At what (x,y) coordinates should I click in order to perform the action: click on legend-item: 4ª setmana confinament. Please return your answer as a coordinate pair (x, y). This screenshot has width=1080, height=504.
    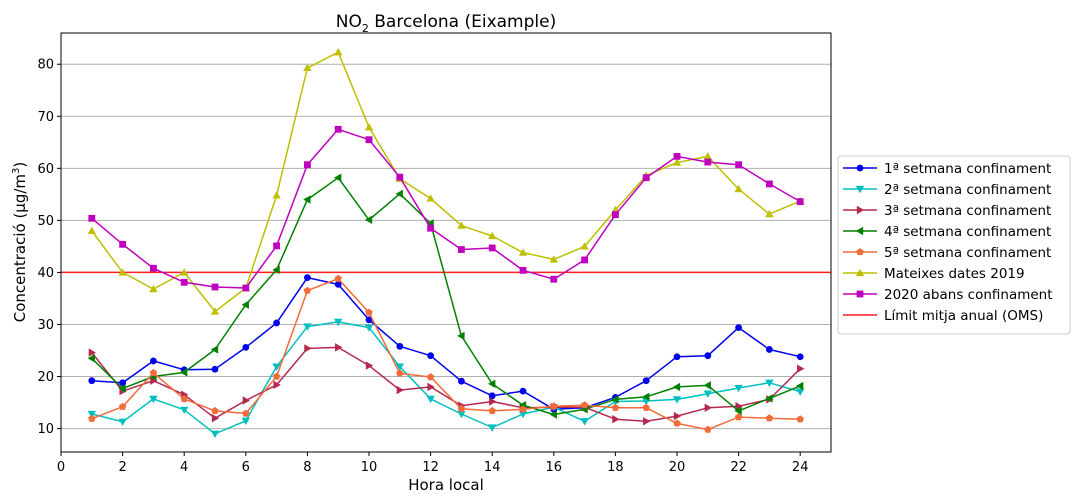
    Looking at the image, I should click on (947, 232).